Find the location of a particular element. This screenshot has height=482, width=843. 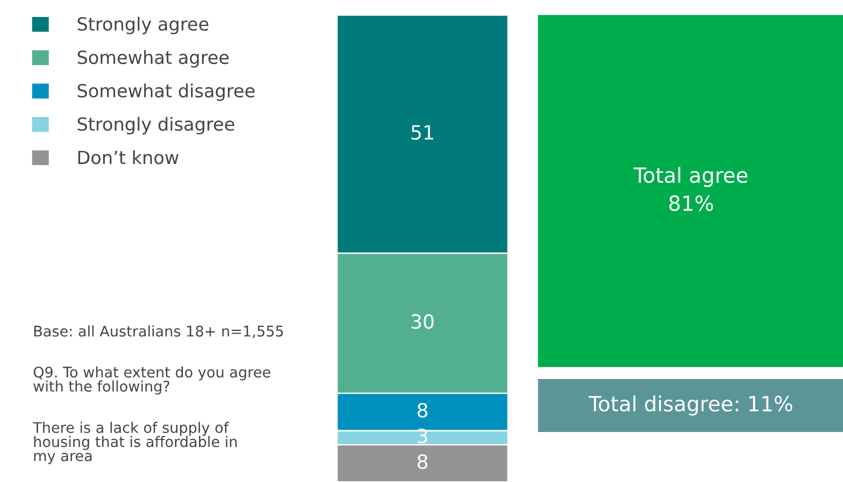

text: Q9. To what extent do you agree with the following? is located at coordinates (151, 380).